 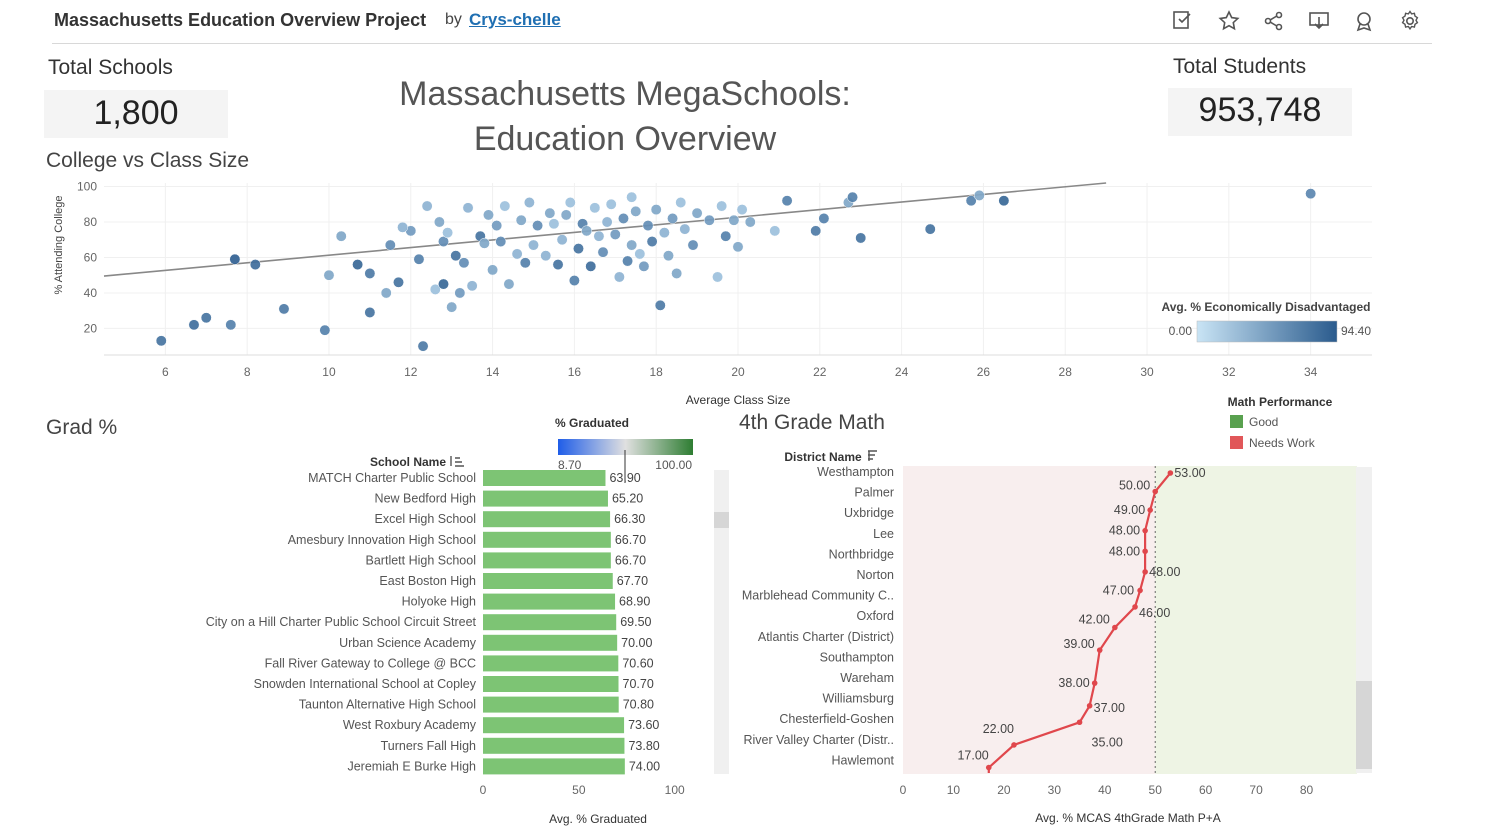 I want to click on math-legend-good-label: Good, so click(x=1263, y=422).